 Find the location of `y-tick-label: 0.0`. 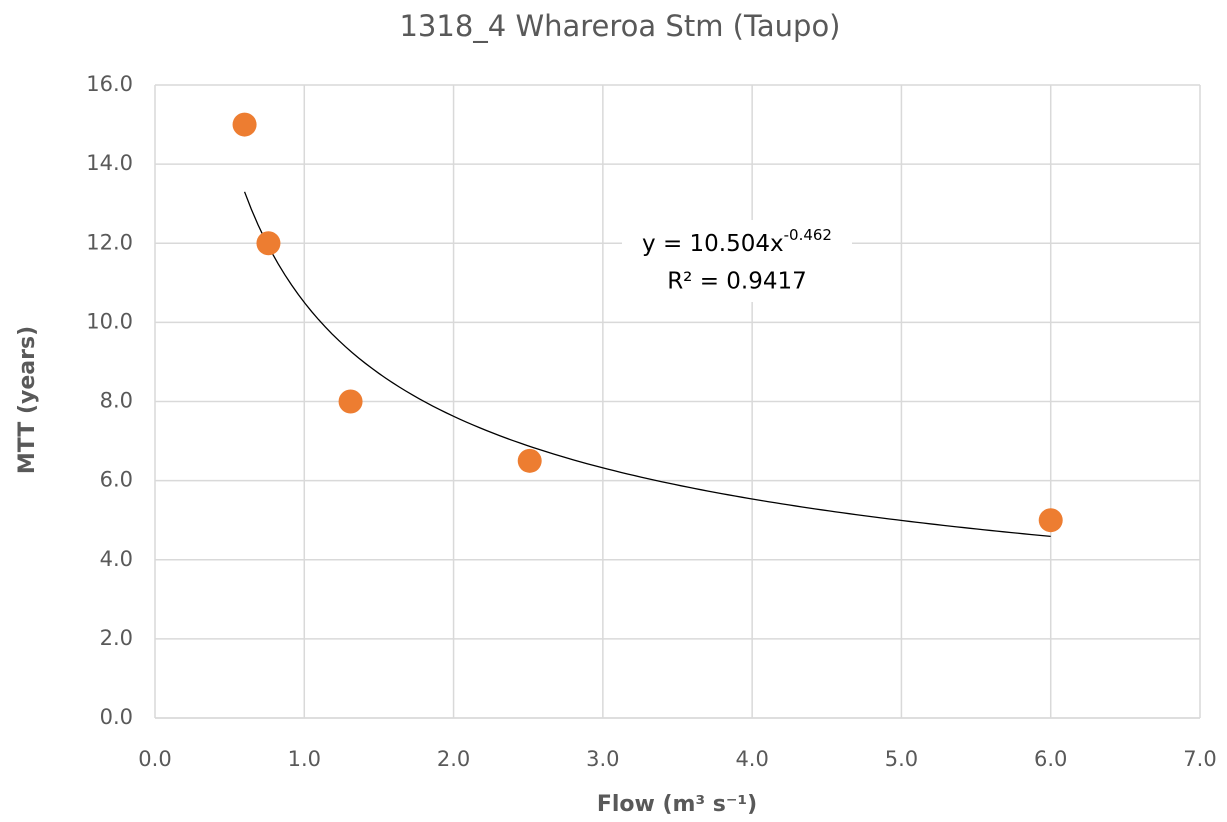

y-tick-label: 0.0 is located at coordinates (116, 717).